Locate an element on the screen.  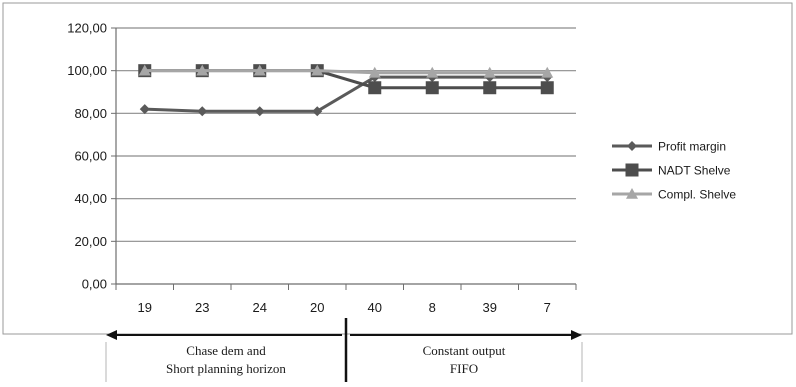
legend-item: Profit margin is located at coordinates (669, 147).